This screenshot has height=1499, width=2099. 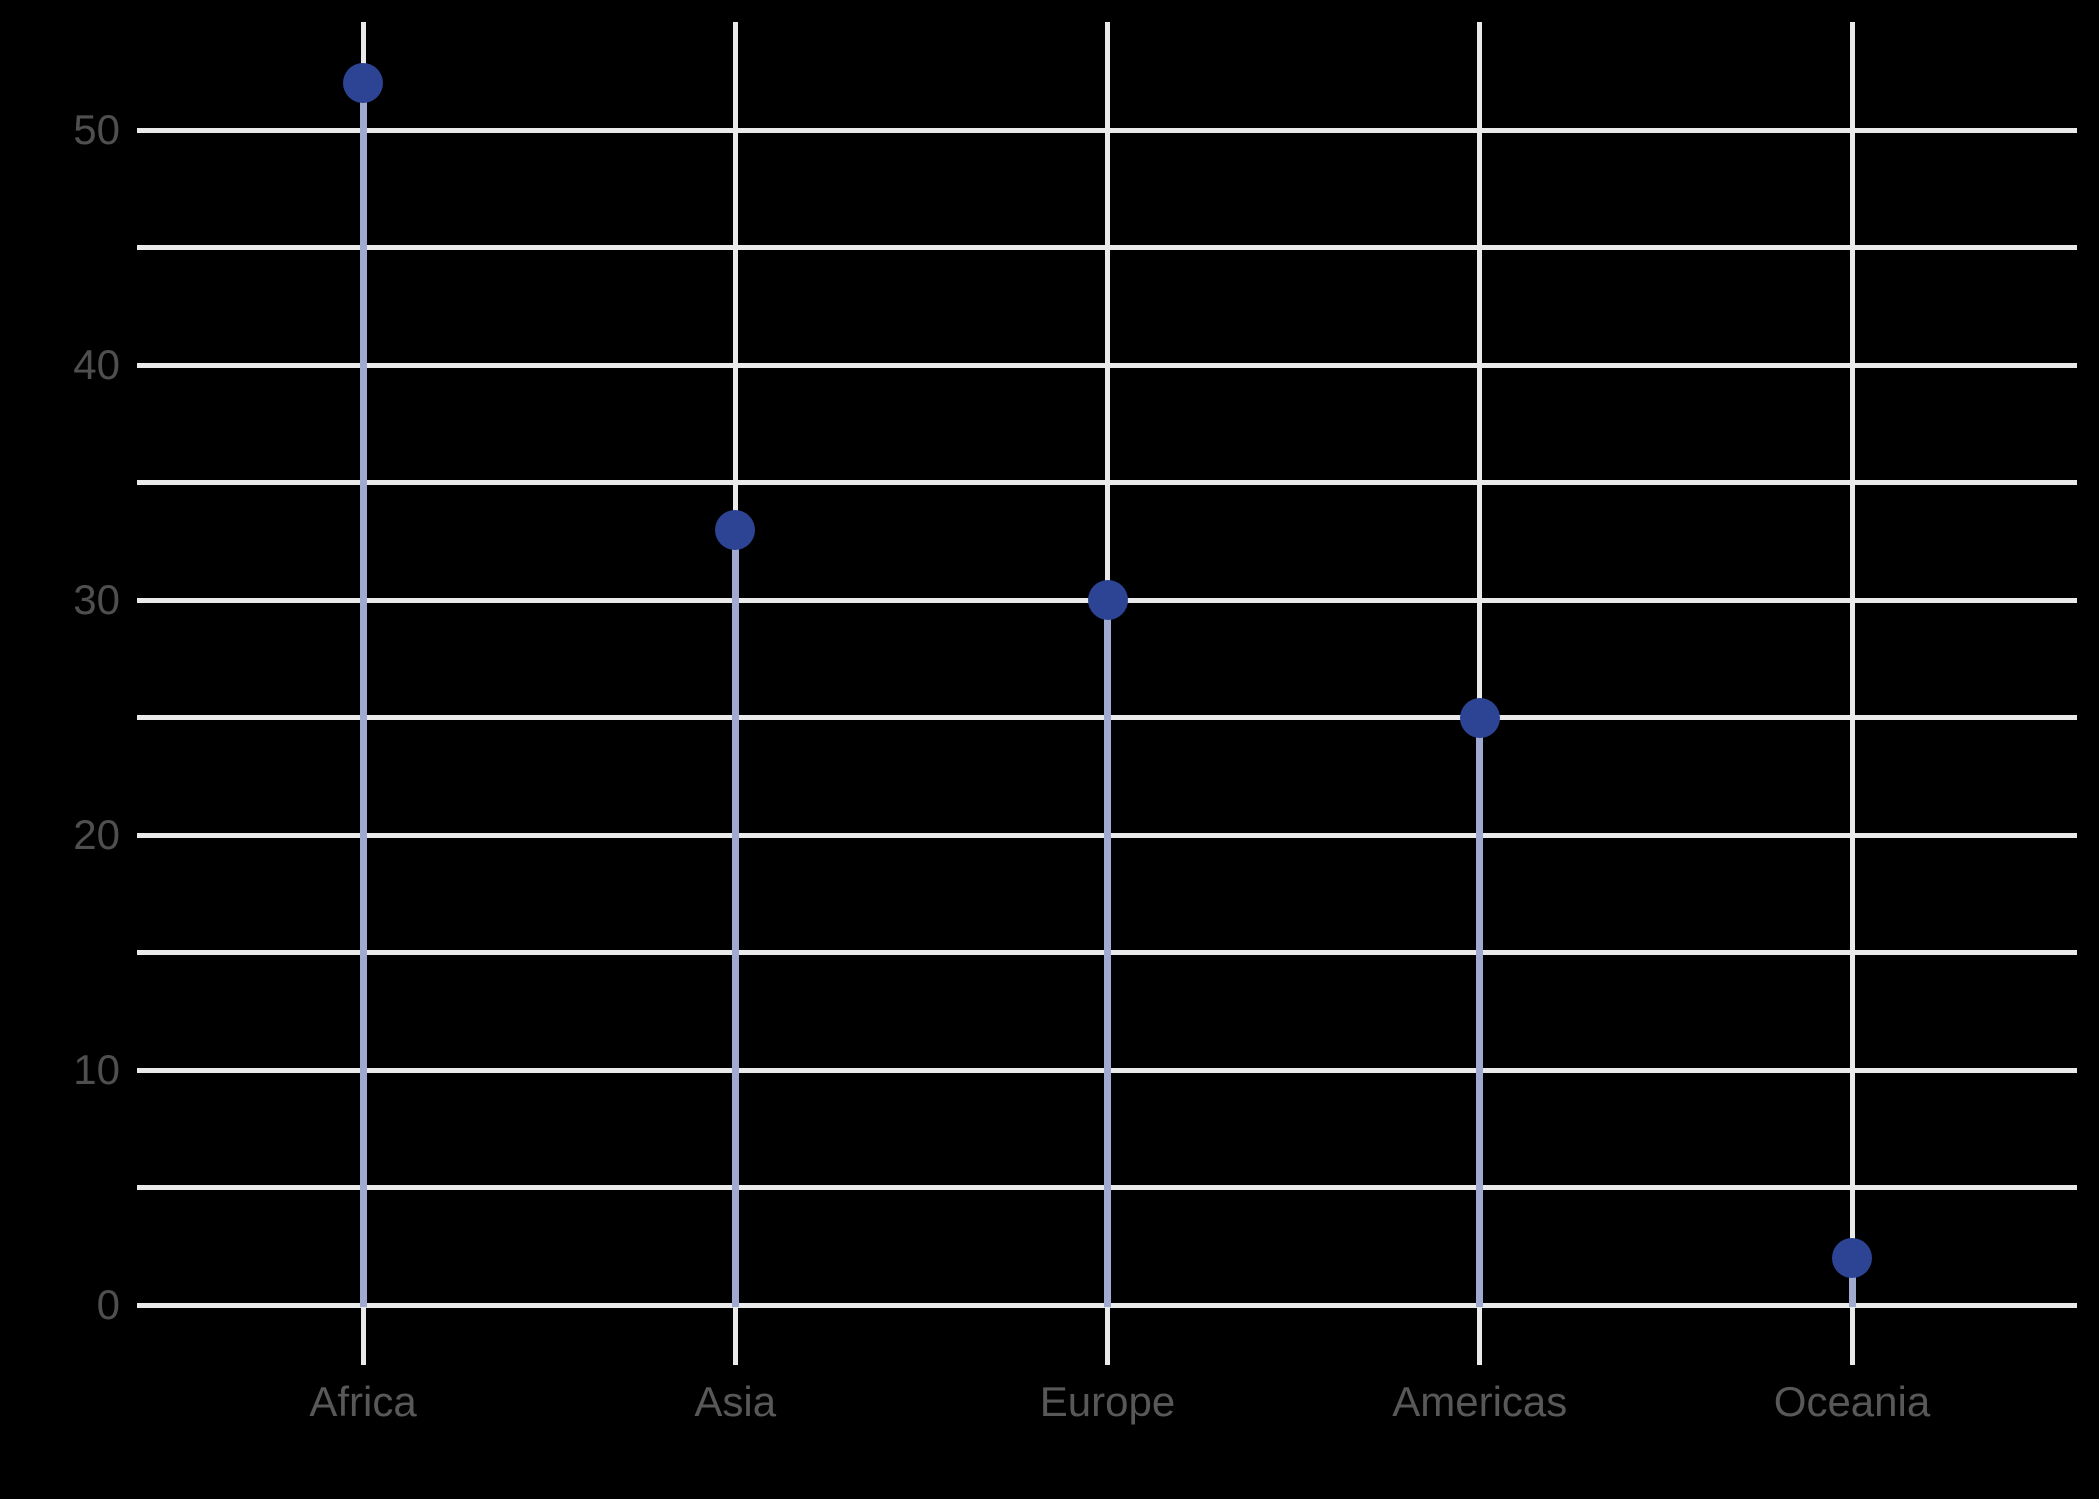 I want to click on x-category-label: Oceania, so click(x=1852, y=1401).